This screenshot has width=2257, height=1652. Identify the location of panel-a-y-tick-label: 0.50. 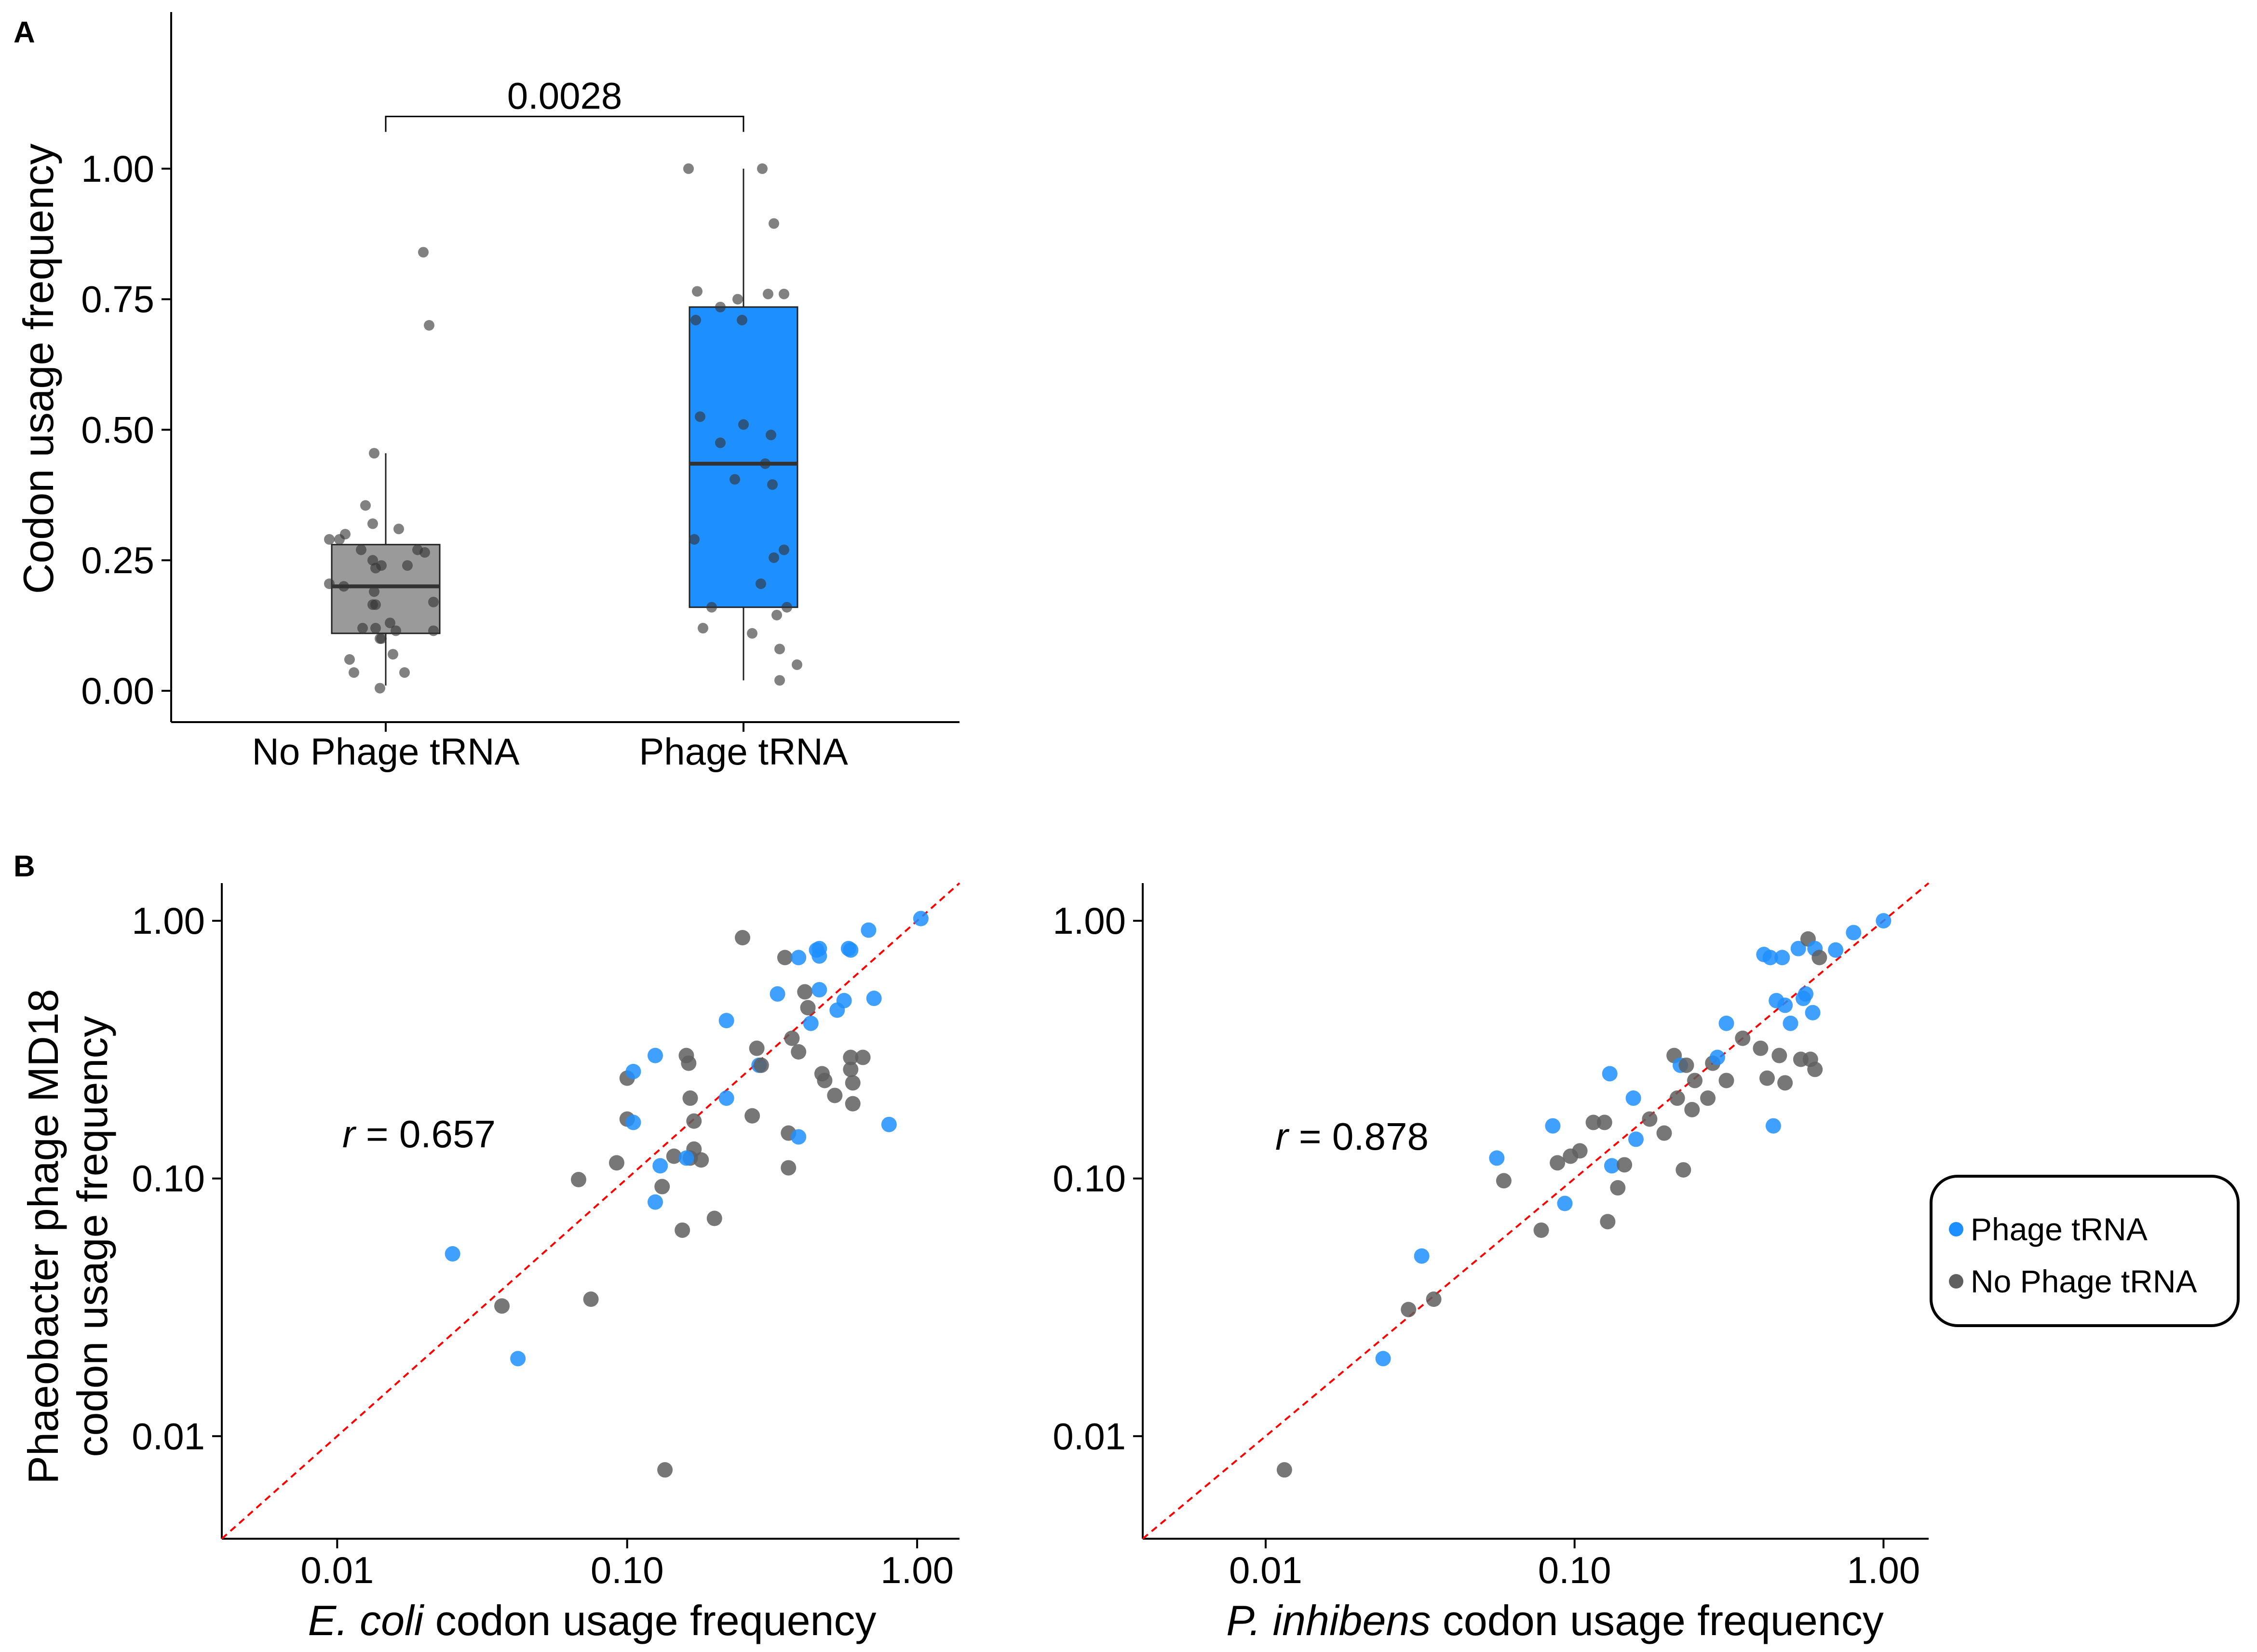
(117, 429).